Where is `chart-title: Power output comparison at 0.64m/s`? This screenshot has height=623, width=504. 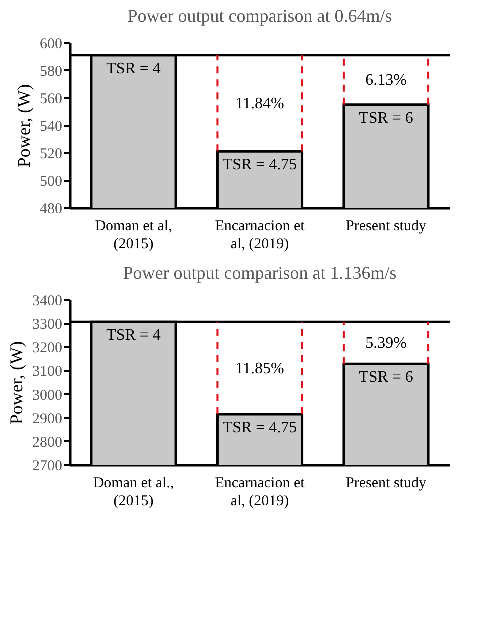
chart-title: Power output comparison at 0.64m/s is located at coordinates (260, 16).